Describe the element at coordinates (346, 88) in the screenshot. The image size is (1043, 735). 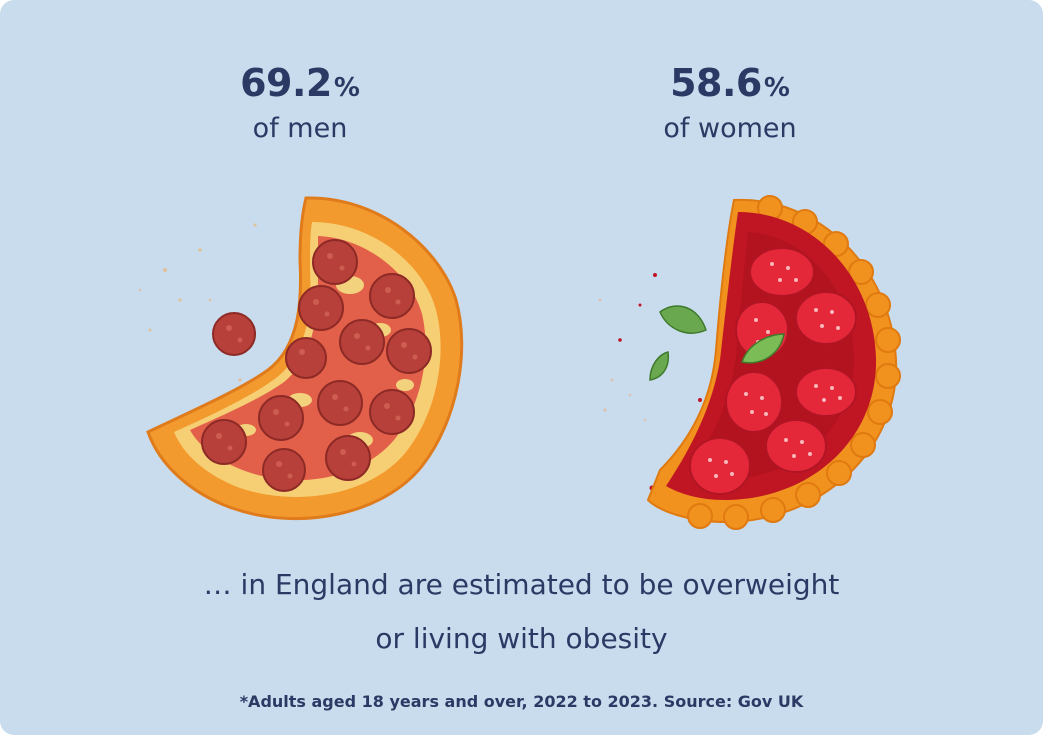
I see `men-percent-sign: %` at that location.